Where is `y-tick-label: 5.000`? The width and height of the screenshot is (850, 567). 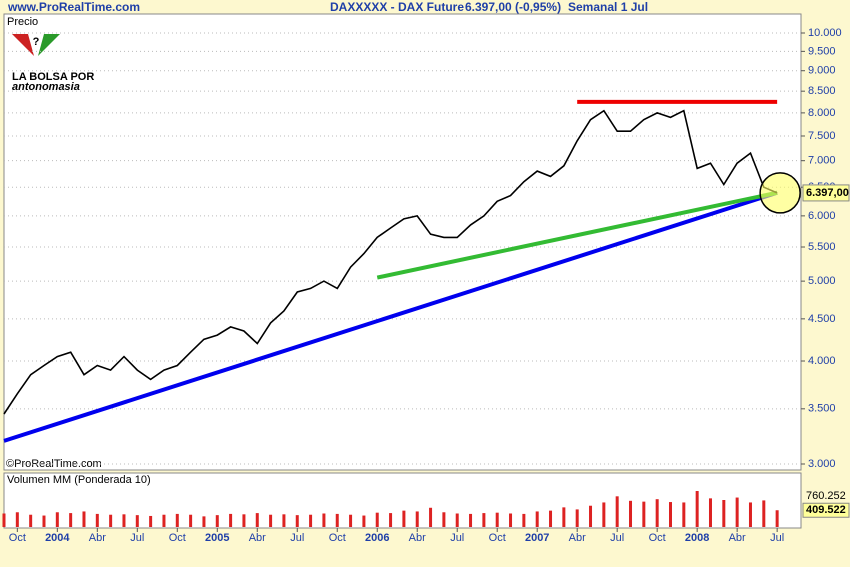 y-tick-label: 5.000 is located at coordinates (822, 281).